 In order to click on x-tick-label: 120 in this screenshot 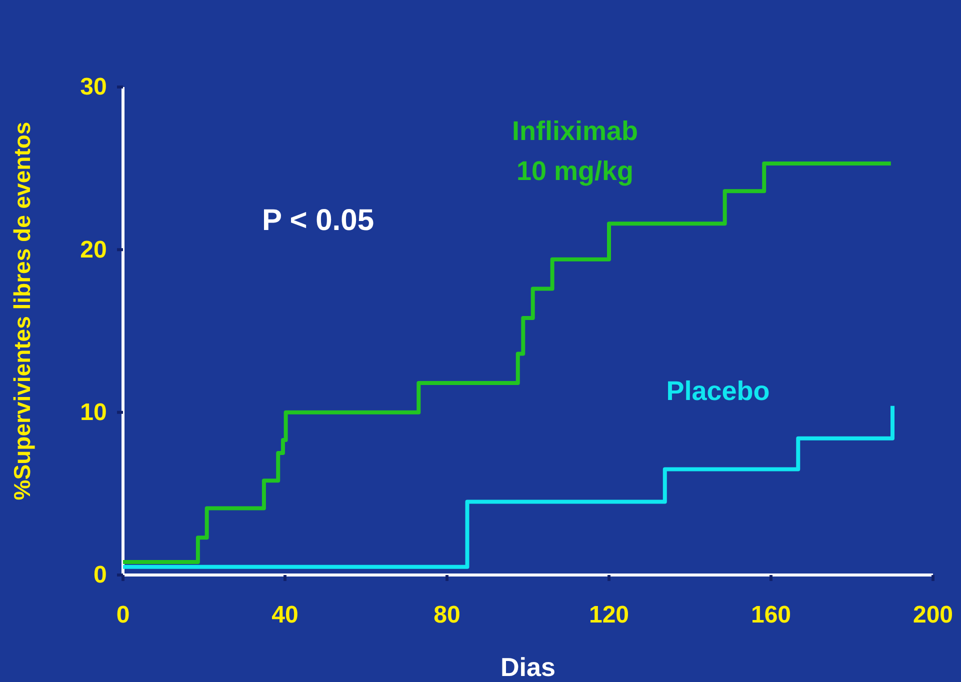, I will do `click(609, 614)`.